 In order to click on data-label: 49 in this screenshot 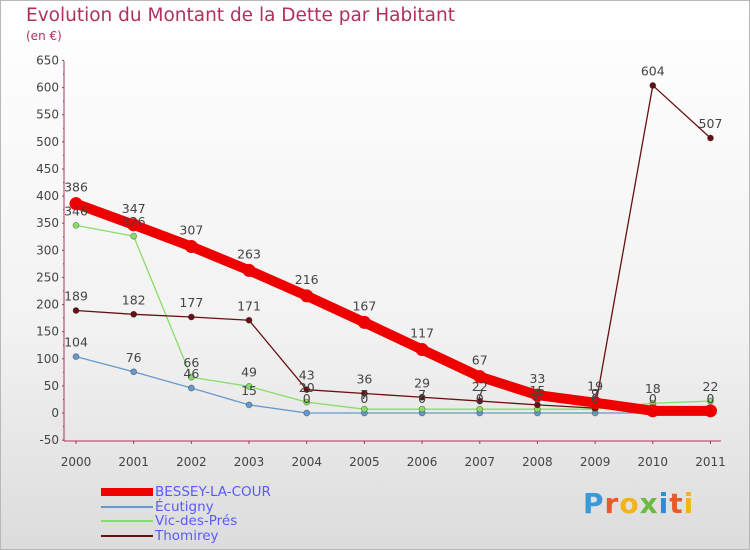, I will do `click(249, 371)`.